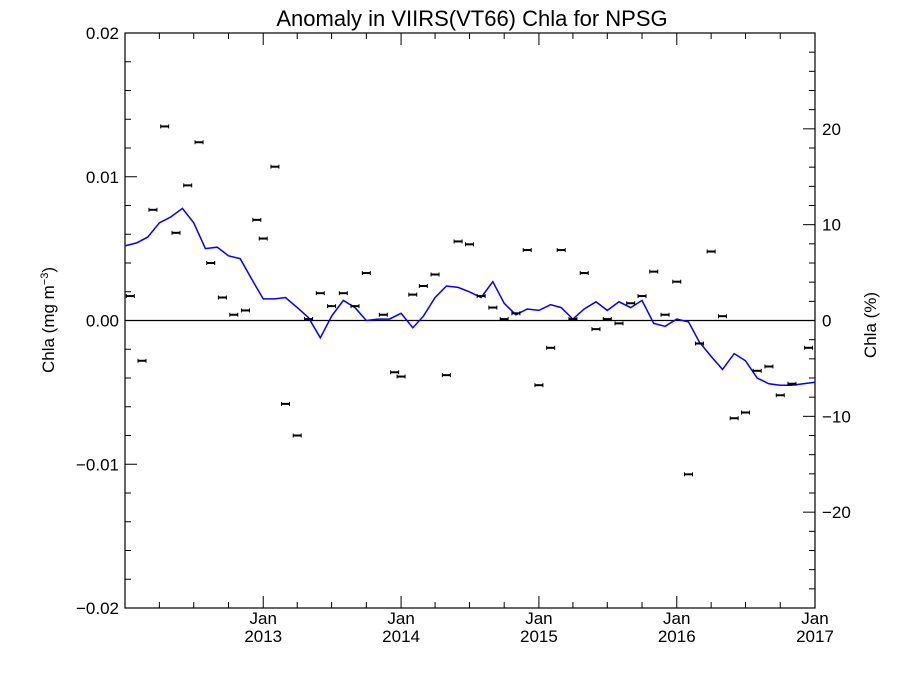  What do you see at coordinates (97, 608) in the screenshot?
I see `y-left-tick-label: −0.02` at bounding box center [97, 608].